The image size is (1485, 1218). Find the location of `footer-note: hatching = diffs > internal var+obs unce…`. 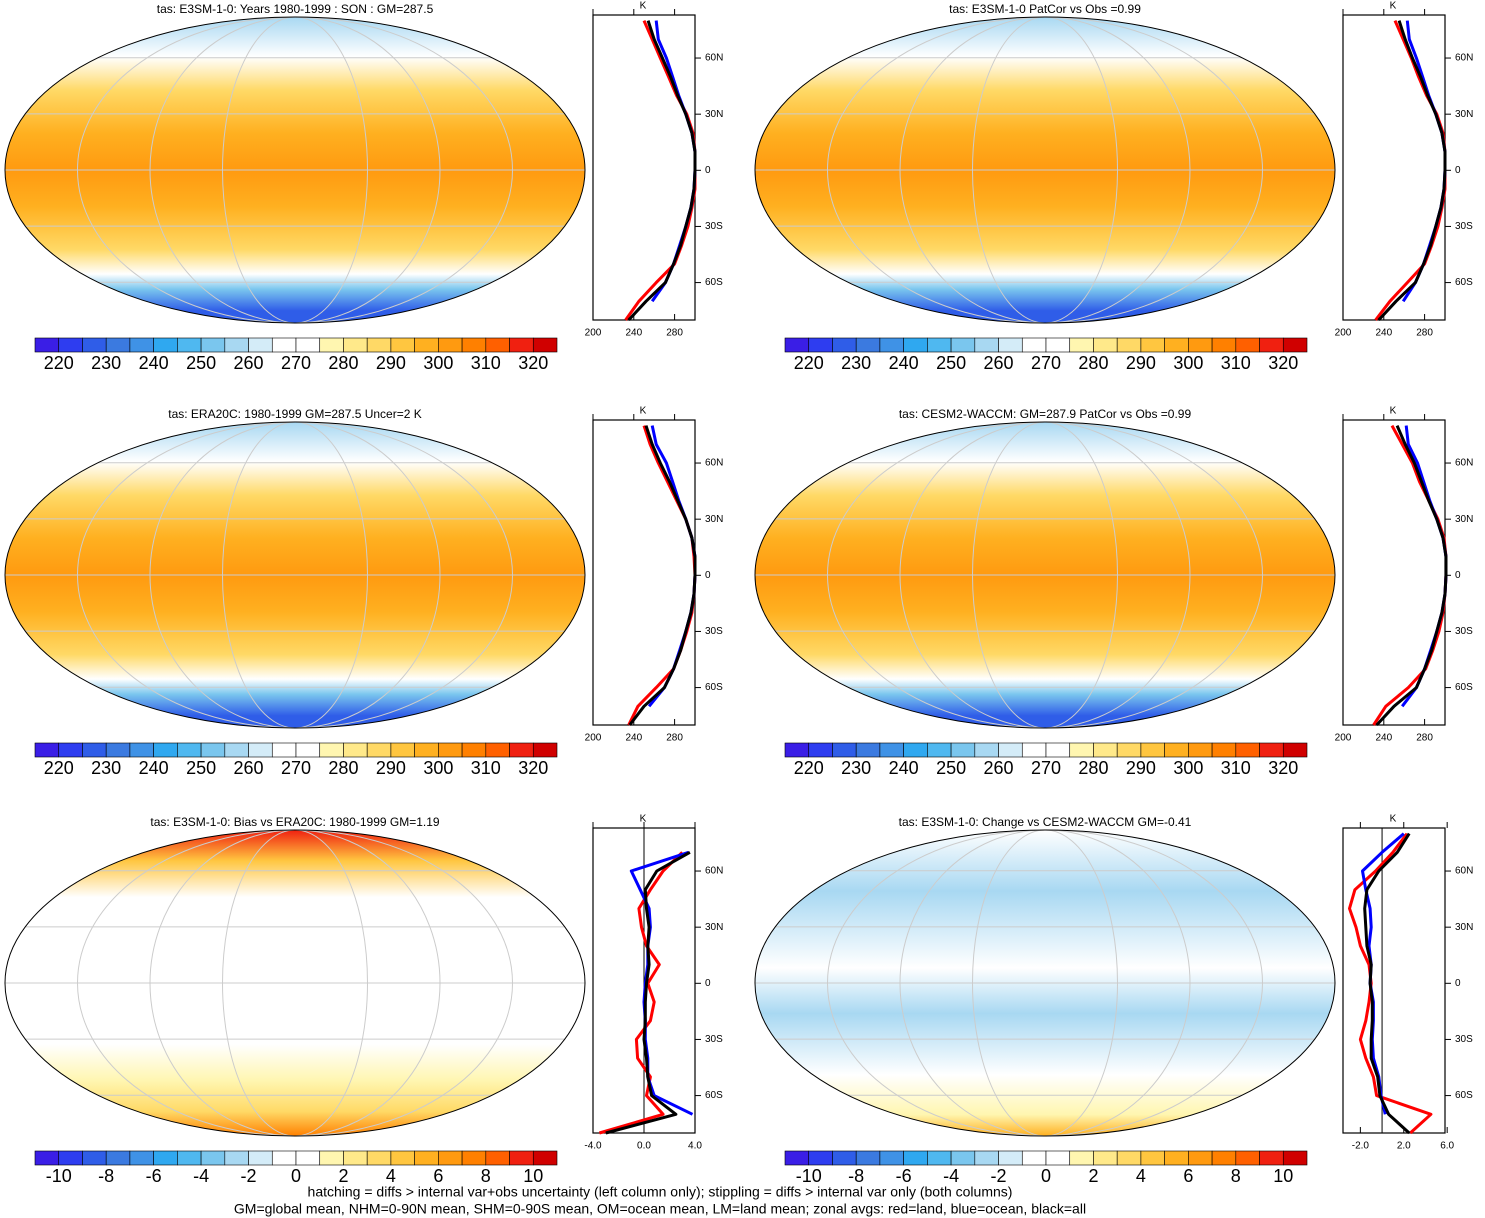

footer-note: hatching = diffs > internal var+obs unce… is located at coordinates (660, 1192).